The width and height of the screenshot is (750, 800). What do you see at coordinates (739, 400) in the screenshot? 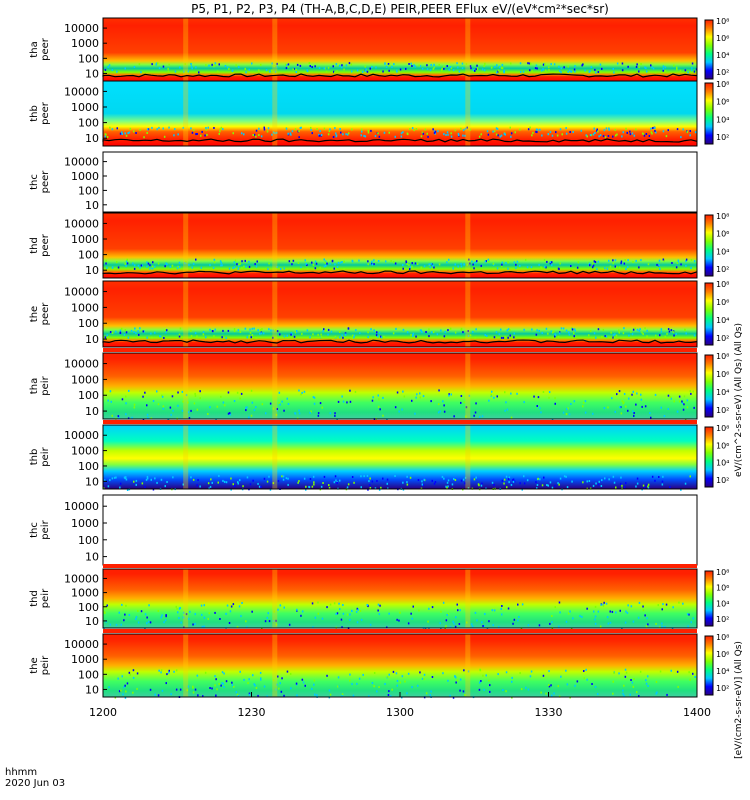
I see `colorbar-units-label: eV/(cm^2-s-sr-eV) (All Qs) (All Qs)` at bounding box center [739, 400].